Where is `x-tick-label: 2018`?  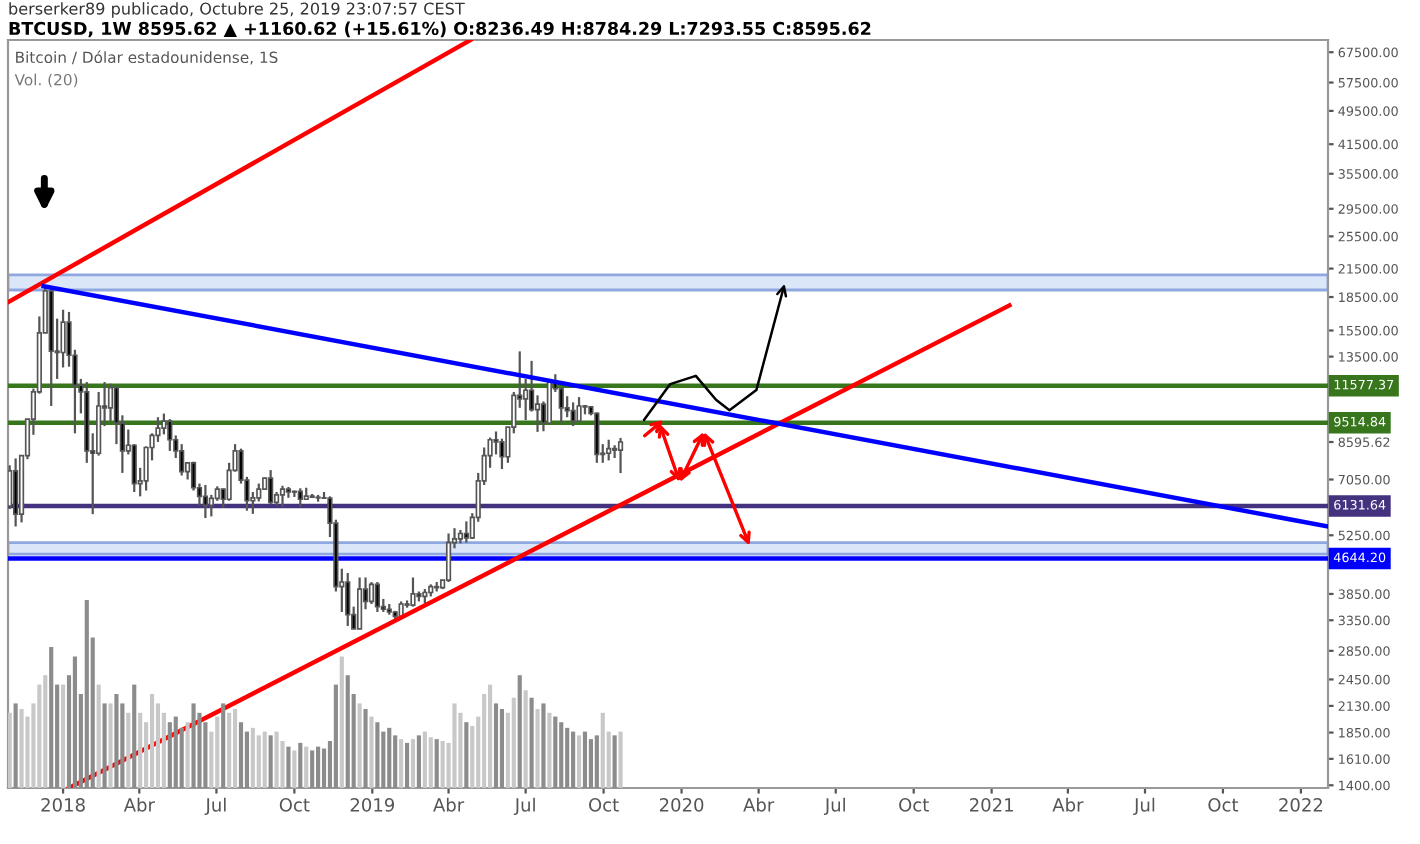
x-tick-label: 2018 is located at coordinates (63, 805).